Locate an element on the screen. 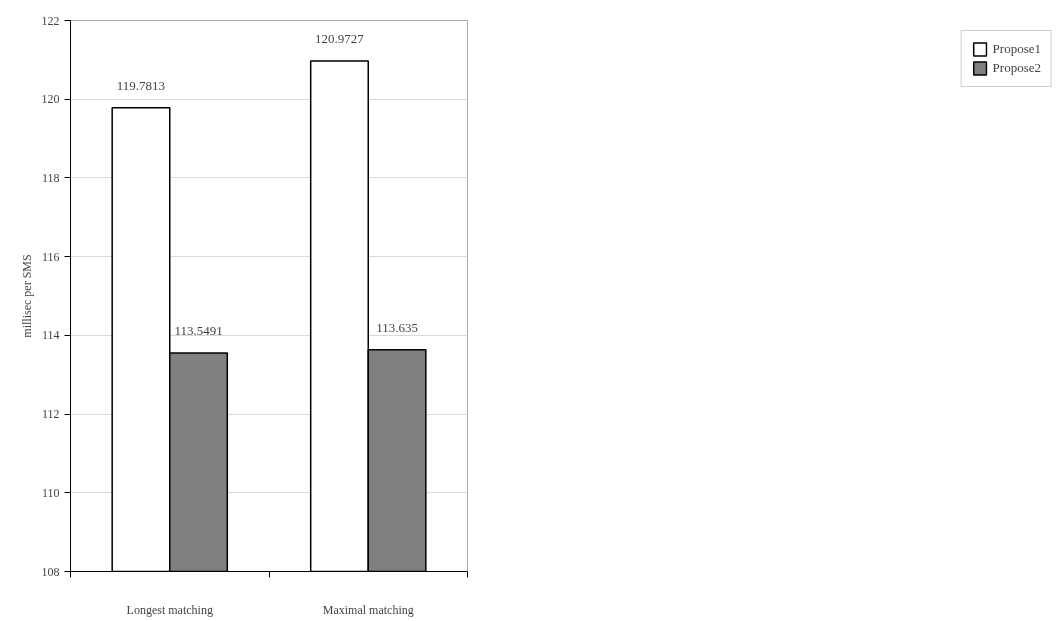 This screenshot has width=1062, height=621. y-tick-label: 116 is located at coordinates (50, 256).